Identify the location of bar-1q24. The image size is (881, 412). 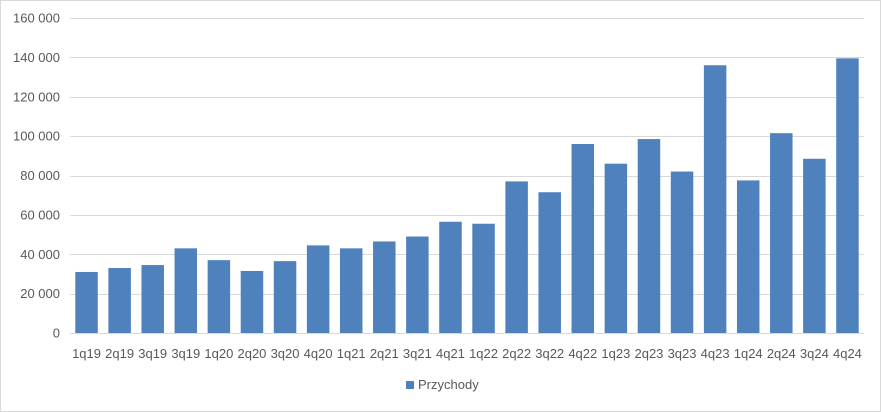
(748, 256).